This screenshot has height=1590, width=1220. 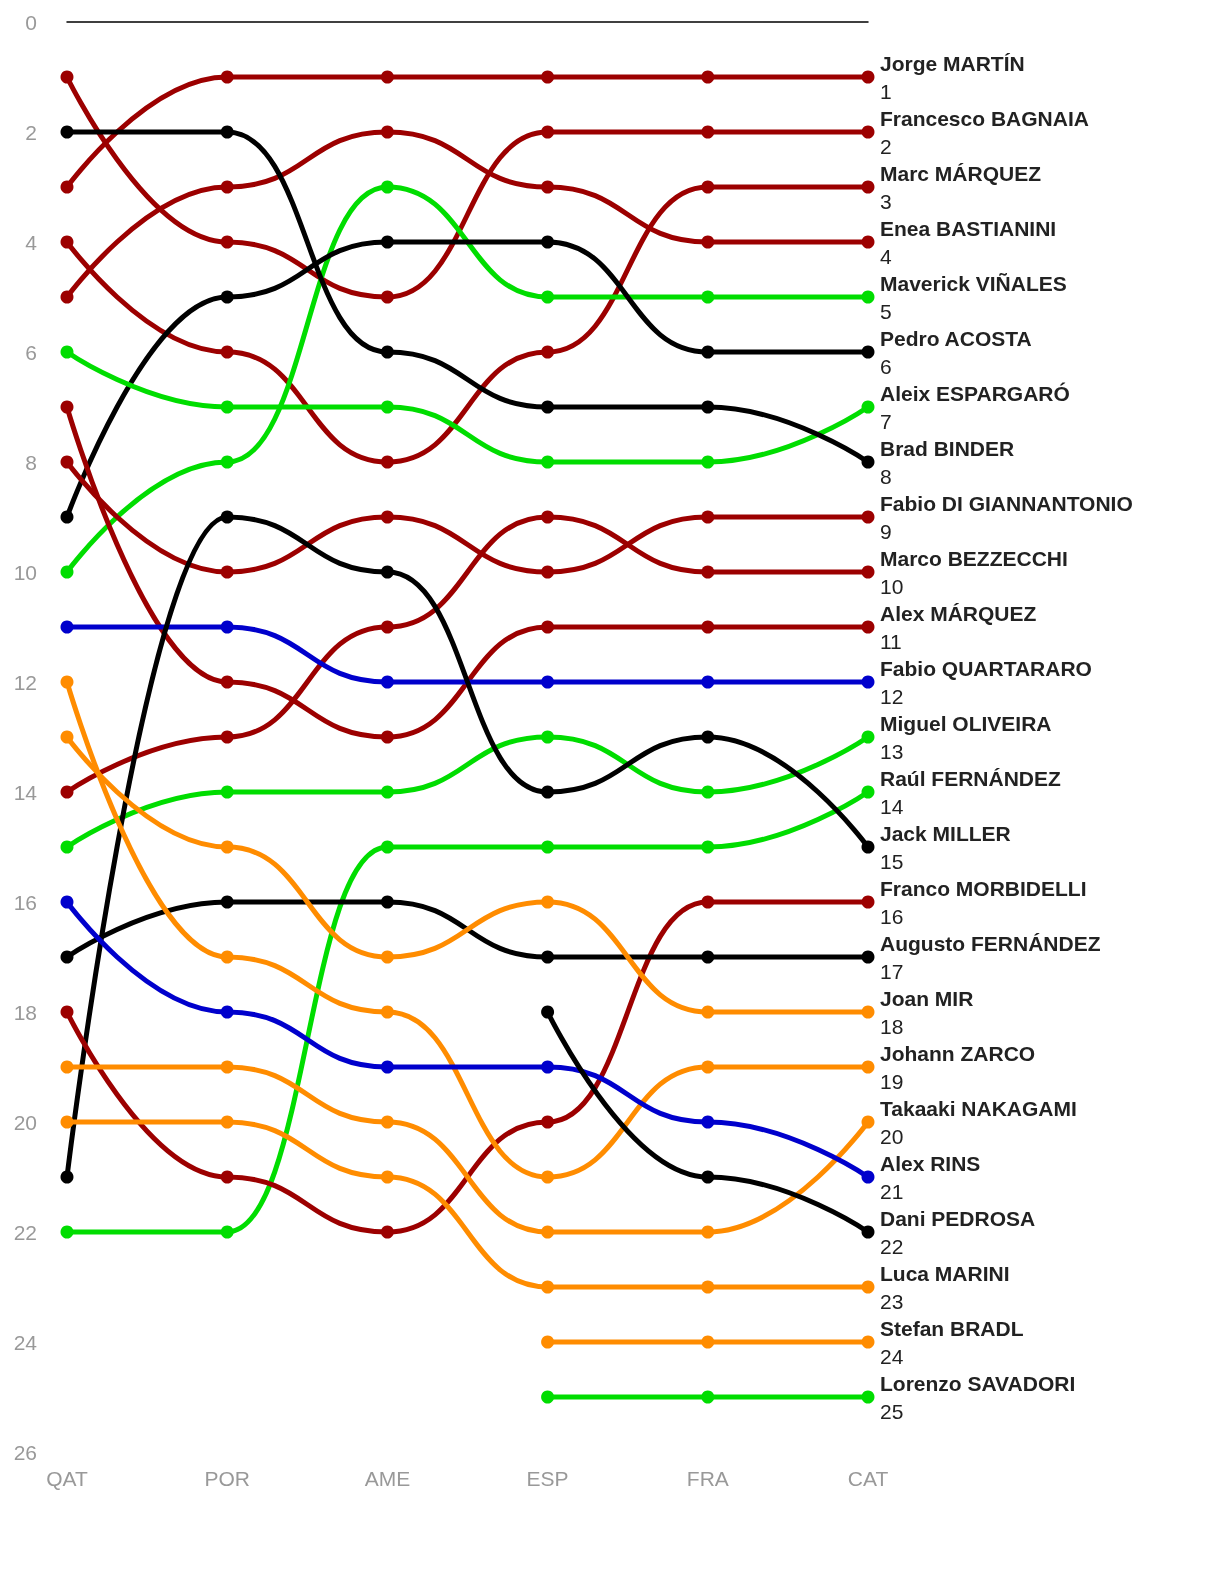 I want to click on series-label: Marco BEZZECCHI, so click(x=974, y=558).